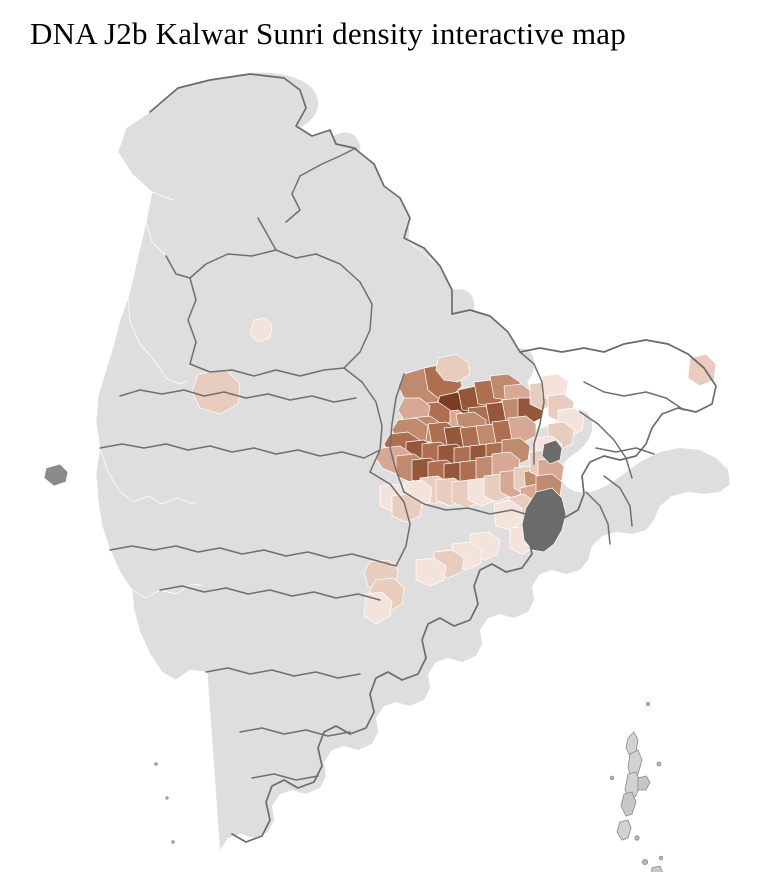  What do you see at coordinates (544, 496) in the screenshot?
I see `nodata-region-sundarbans` at bounding box center [544, 496].